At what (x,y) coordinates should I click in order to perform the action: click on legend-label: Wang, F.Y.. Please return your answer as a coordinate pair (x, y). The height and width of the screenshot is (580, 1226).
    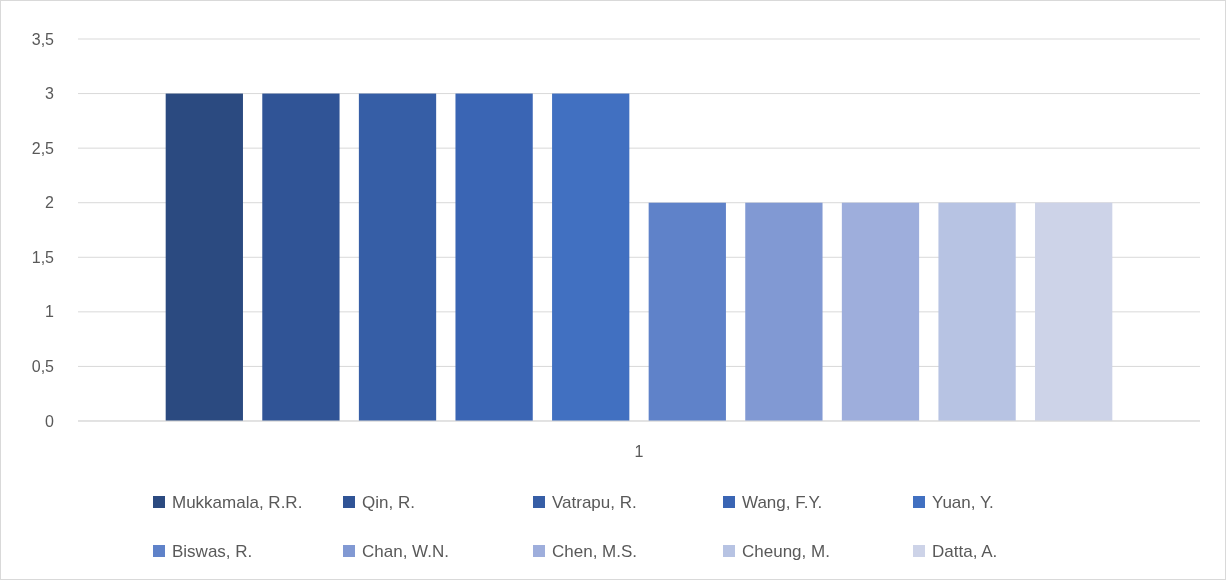
    Looking at the image, I should click on (782, 502).